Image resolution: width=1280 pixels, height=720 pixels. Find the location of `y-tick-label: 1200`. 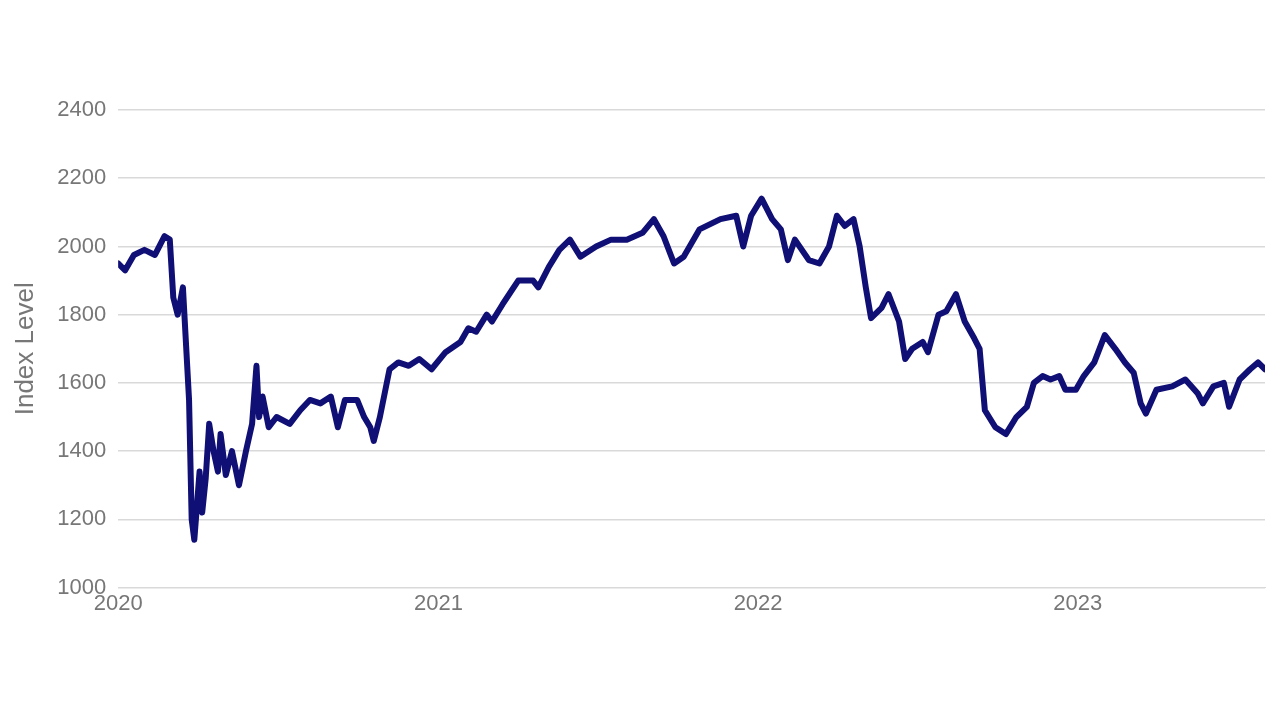

y-tick-label: 1200 is located at coordinates (82, 518).